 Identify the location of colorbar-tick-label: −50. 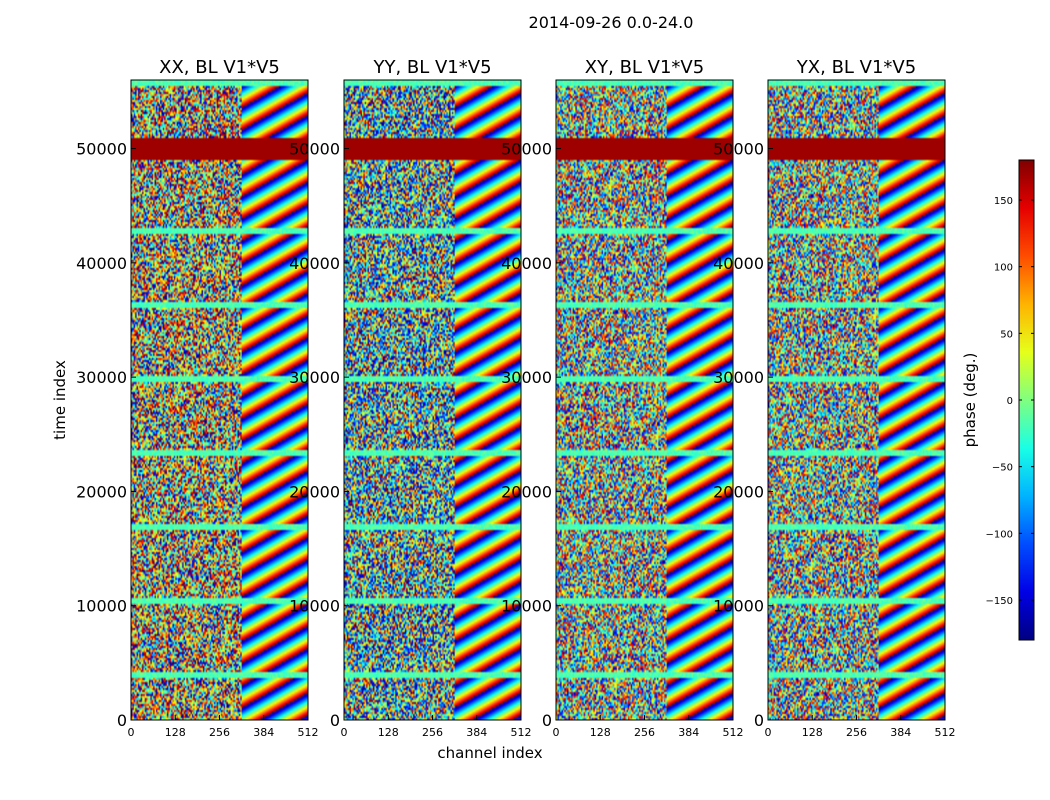
(1002, 468).